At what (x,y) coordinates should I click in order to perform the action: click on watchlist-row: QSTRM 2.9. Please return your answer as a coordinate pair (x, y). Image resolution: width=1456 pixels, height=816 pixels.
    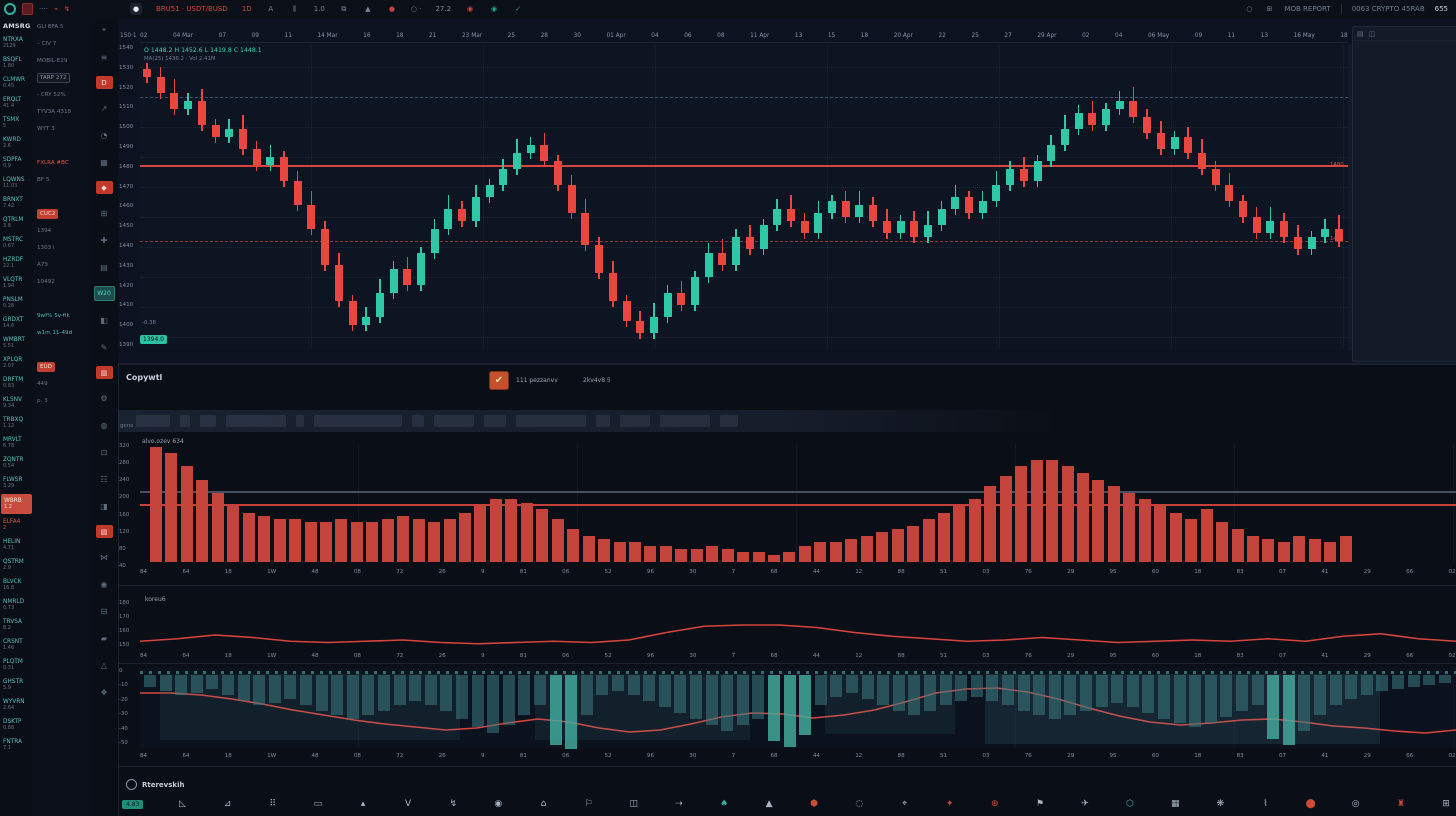
    Looking at the image, I should click on (16, 565).